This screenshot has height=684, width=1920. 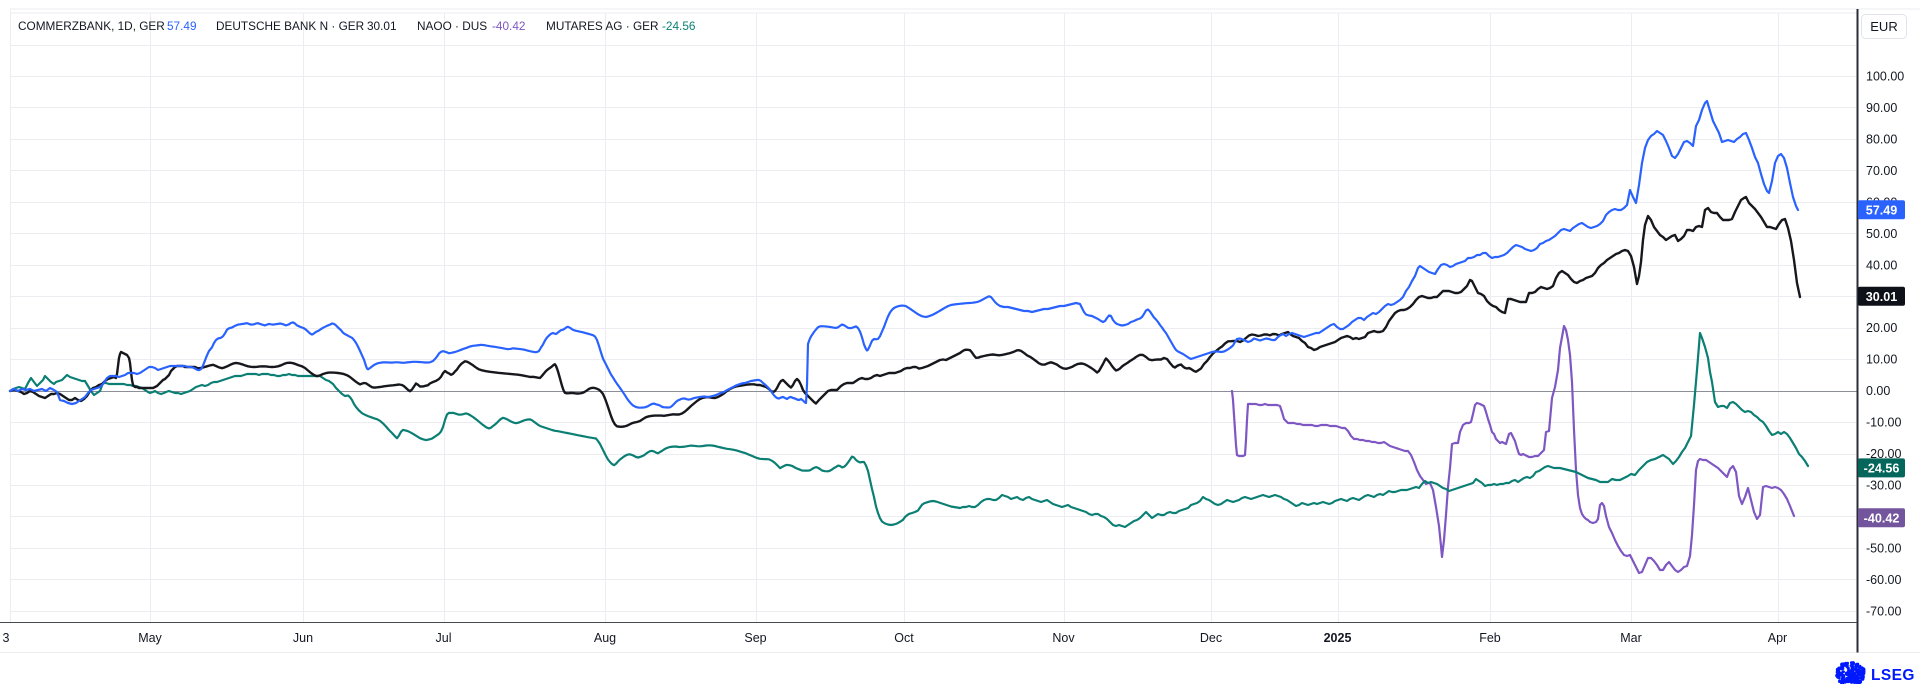 What do you see at coordinates (1063, 638) in the screenshot?
I see `svg-text: Nov` at bounding box center [1063, 638].